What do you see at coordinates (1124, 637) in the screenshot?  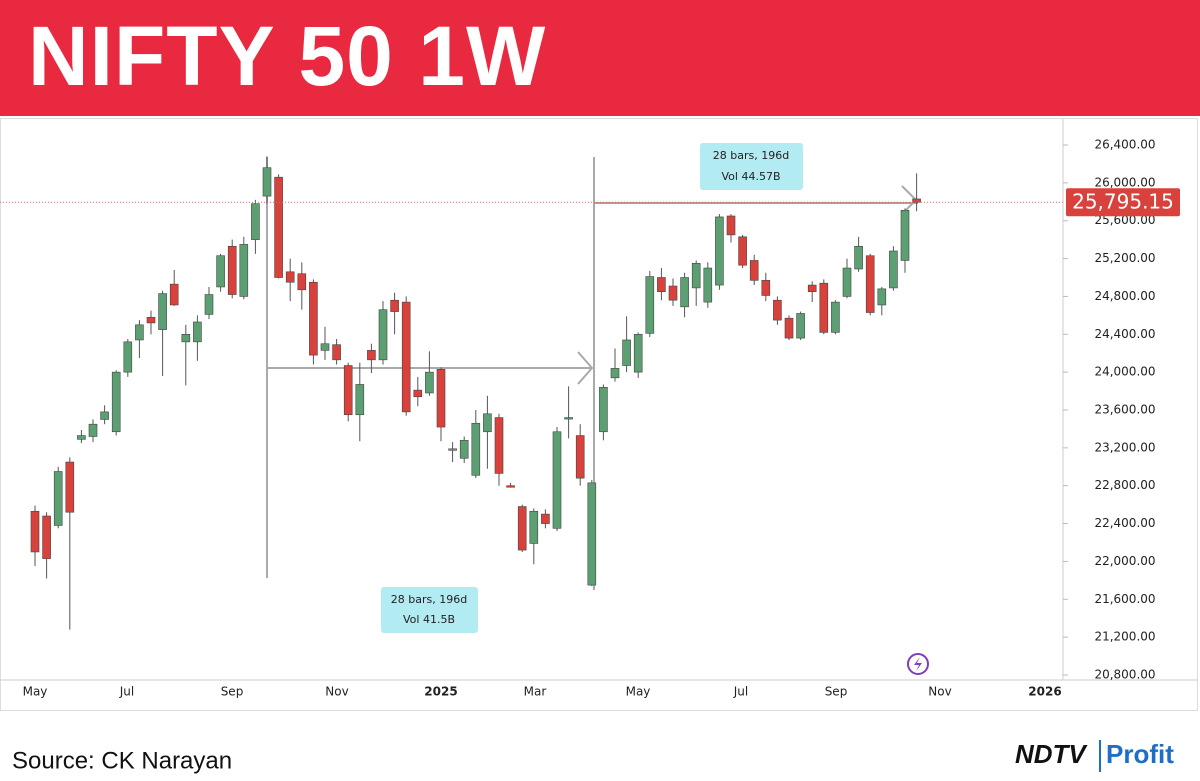 I see `y-tick-label: 21,200.00` at bounding box center [1124, 637].